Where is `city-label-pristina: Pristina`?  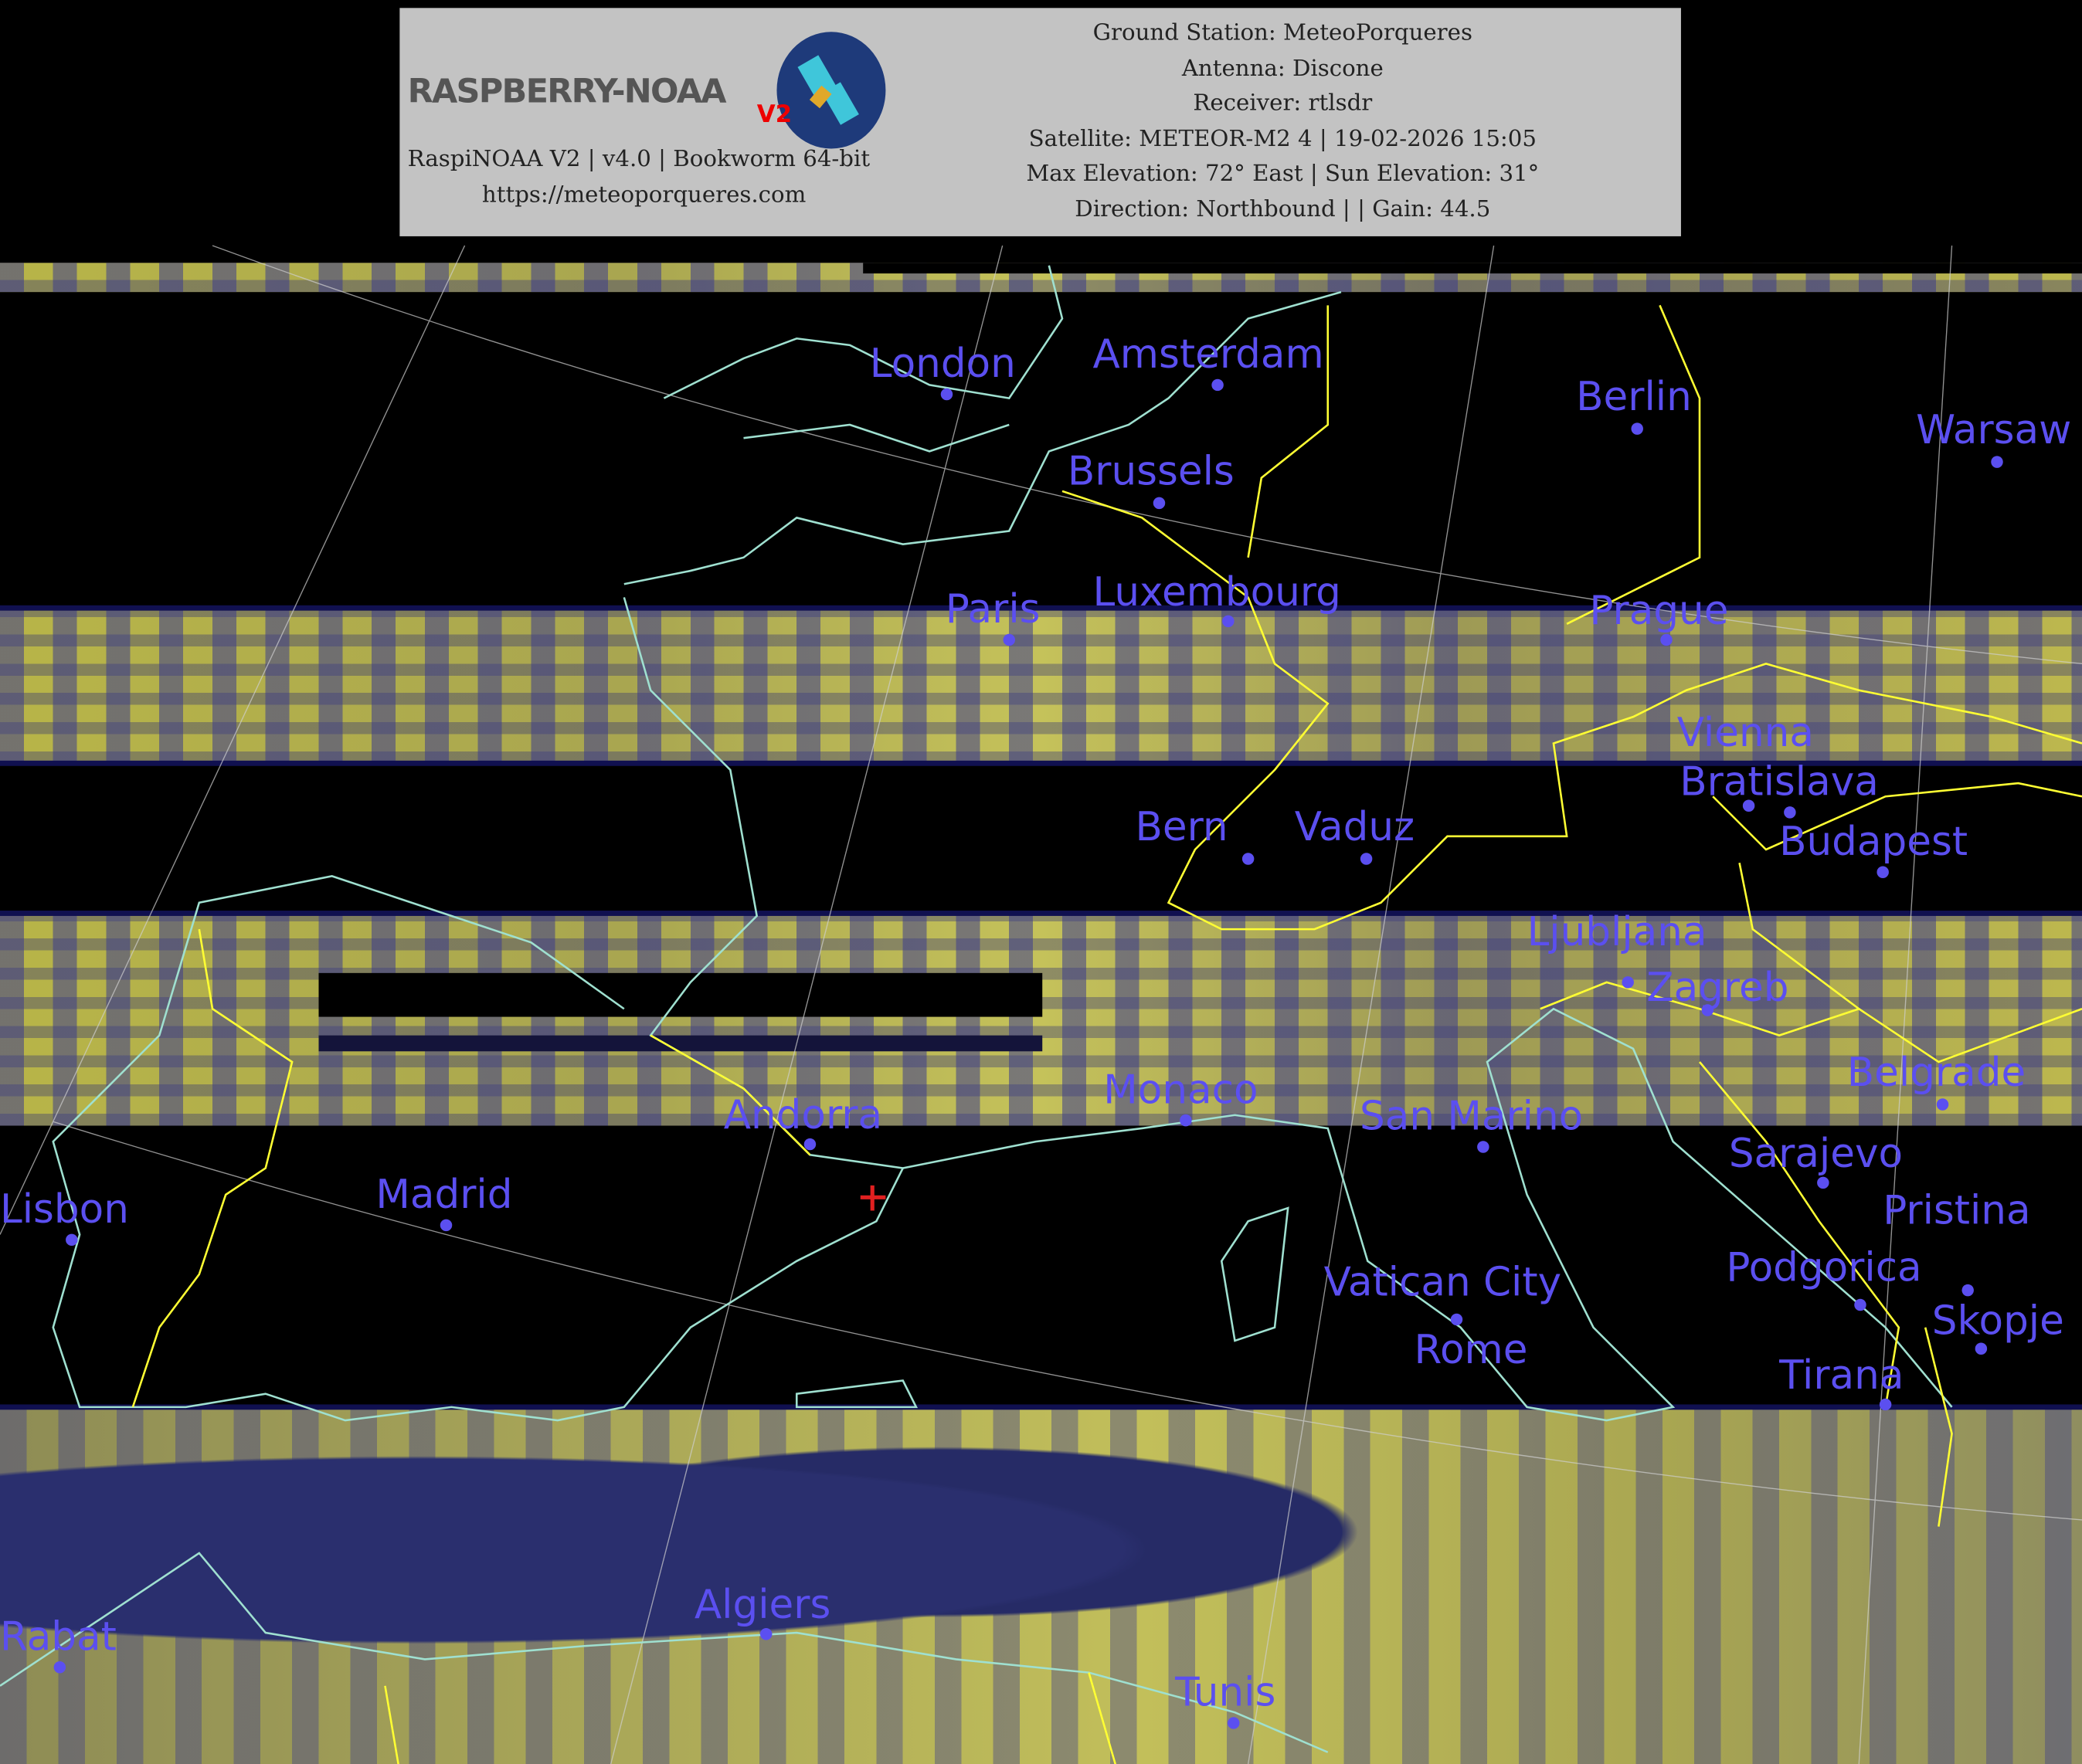 city-label-pristina: Pristina is located at coordinates (1957, 1211).